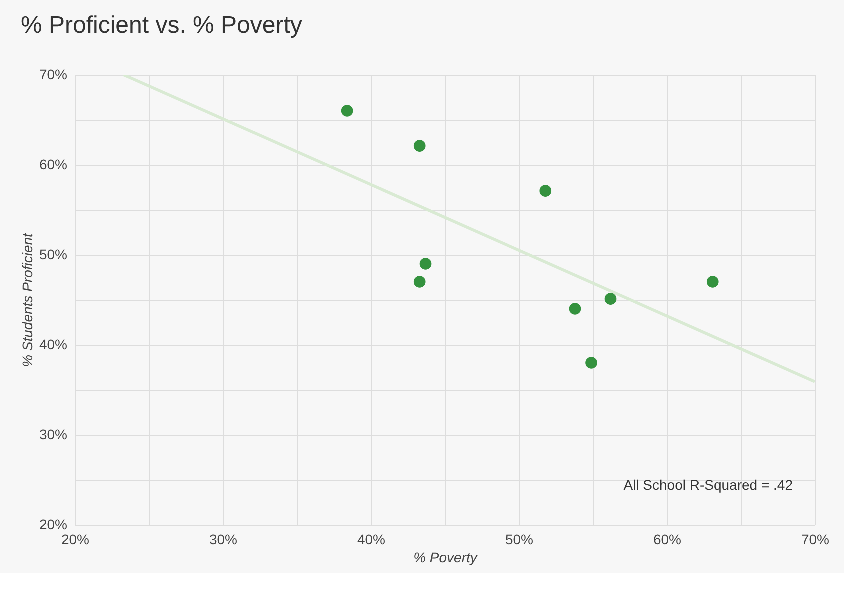  I want to click on x-tick-label: 50%, so click(519, 540).